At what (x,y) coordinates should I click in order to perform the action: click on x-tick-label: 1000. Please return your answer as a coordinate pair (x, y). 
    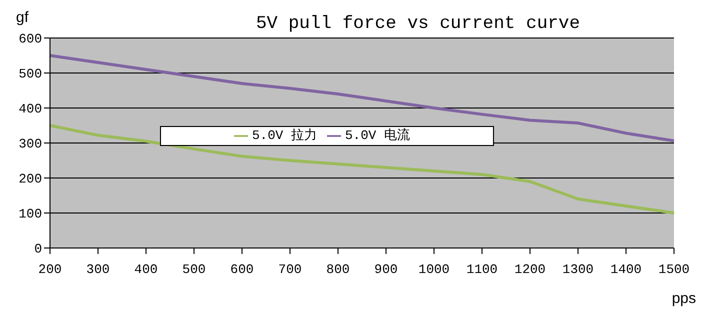
    Looking at the image, I should click on (434, 270).